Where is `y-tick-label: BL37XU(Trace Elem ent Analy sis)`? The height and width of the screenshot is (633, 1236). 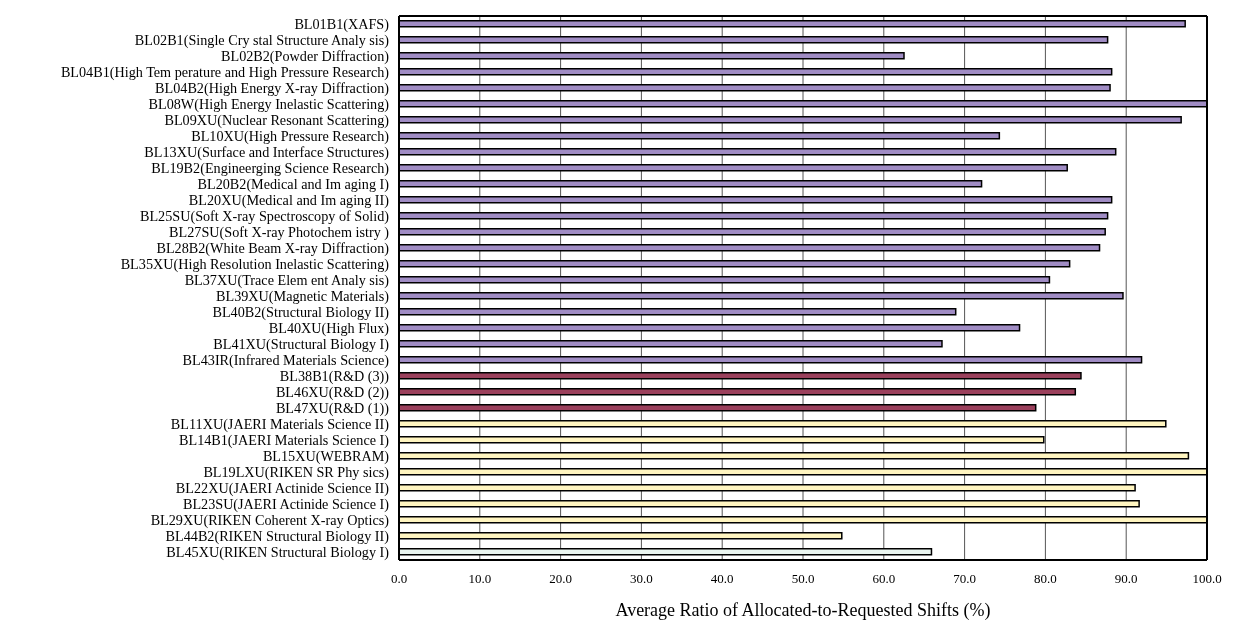 y-tick-label: BL37XU(Trace Elem ent Analy sis) is located at coordinates (287, 281).